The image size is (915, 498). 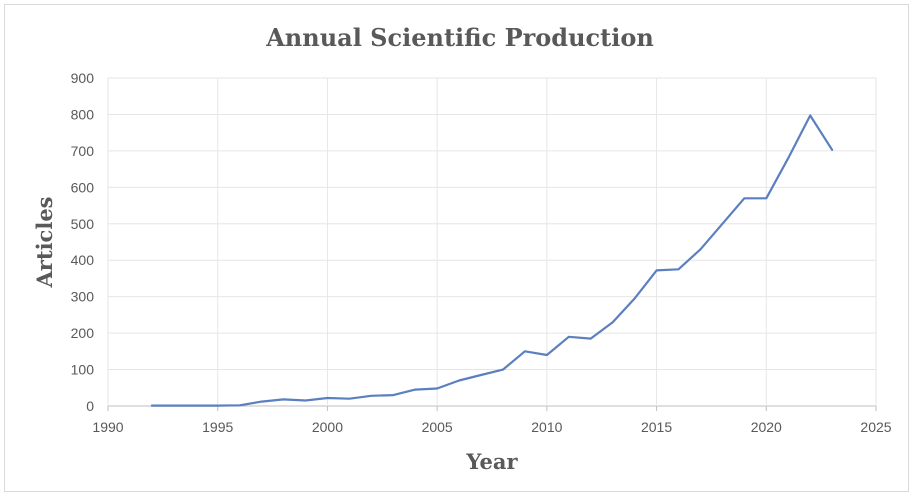 What do you see at coordinates (107, 427) in the screenshot?
I see `x-tick-label: 1990` at bounding box center [107, 427].